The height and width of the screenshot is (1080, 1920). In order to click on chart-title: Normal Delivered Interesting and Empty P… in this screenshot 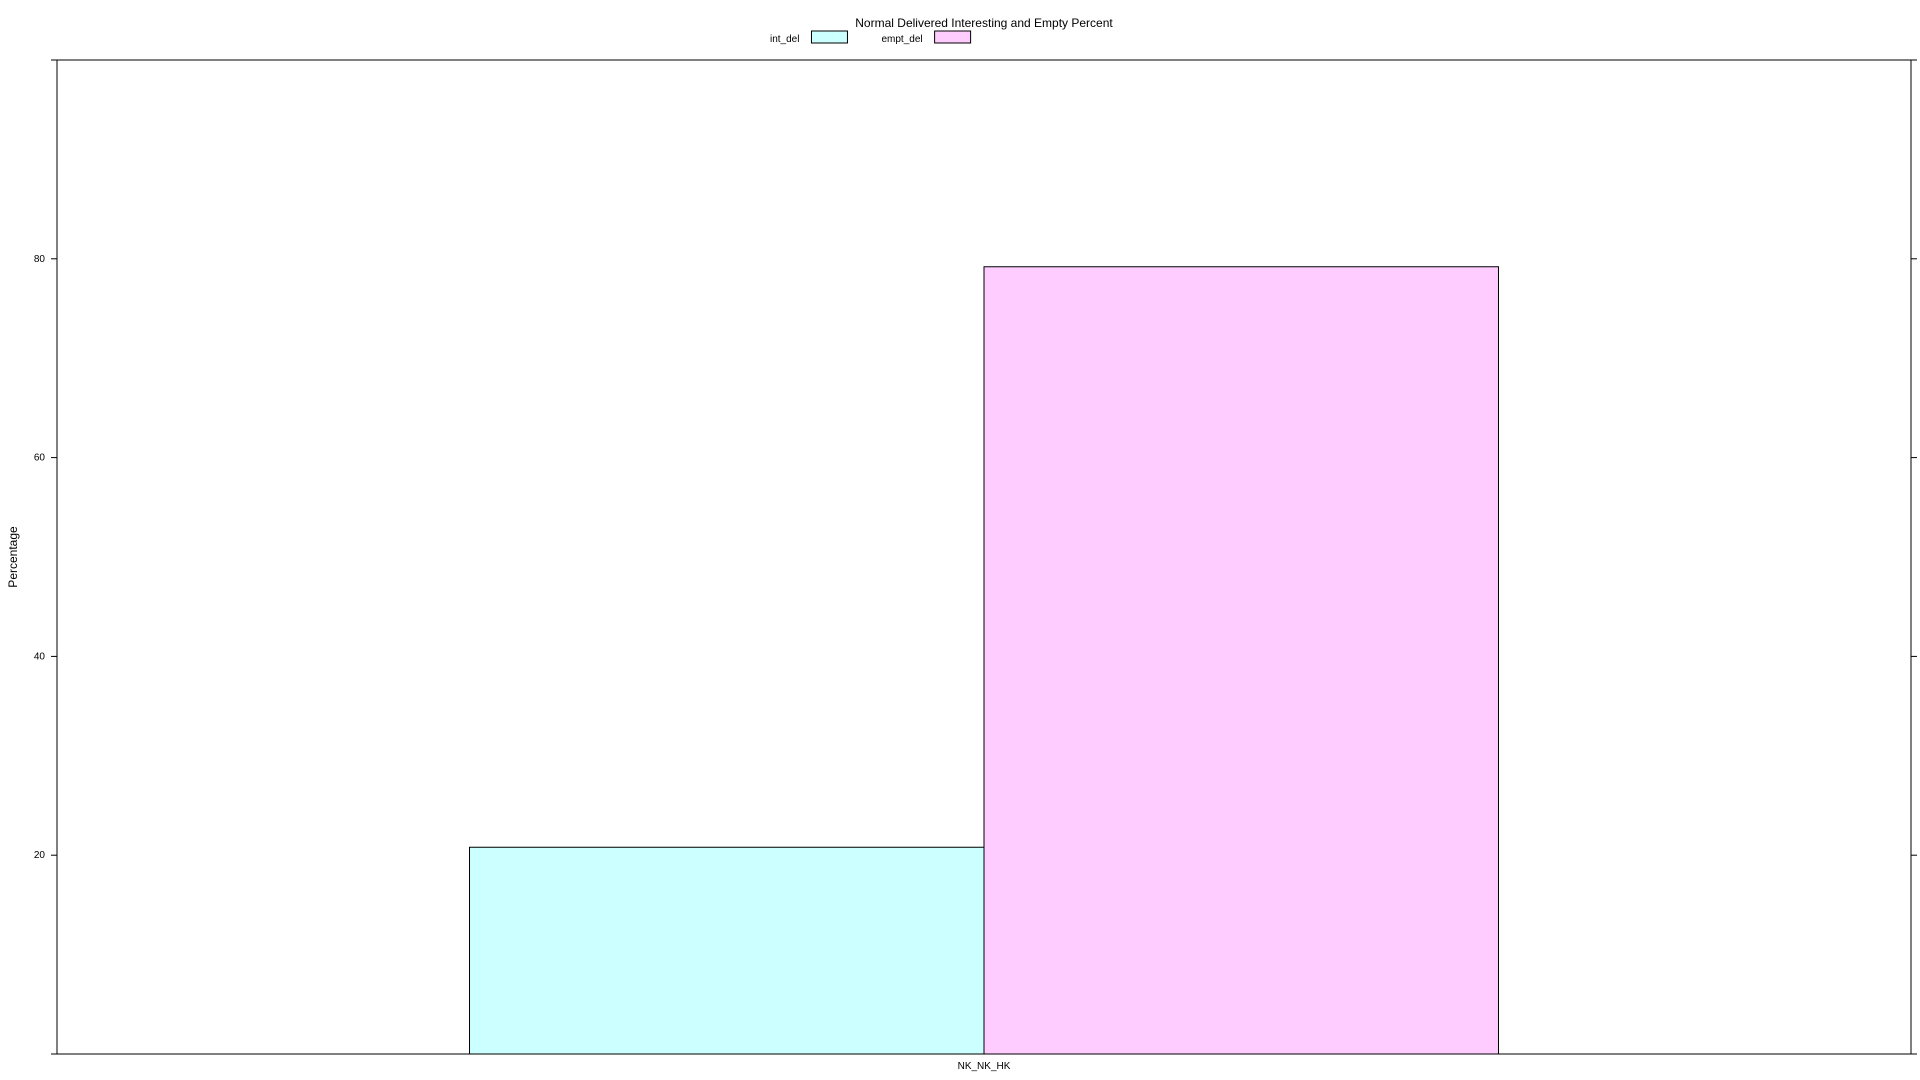, I will do `click(984, 23)`.